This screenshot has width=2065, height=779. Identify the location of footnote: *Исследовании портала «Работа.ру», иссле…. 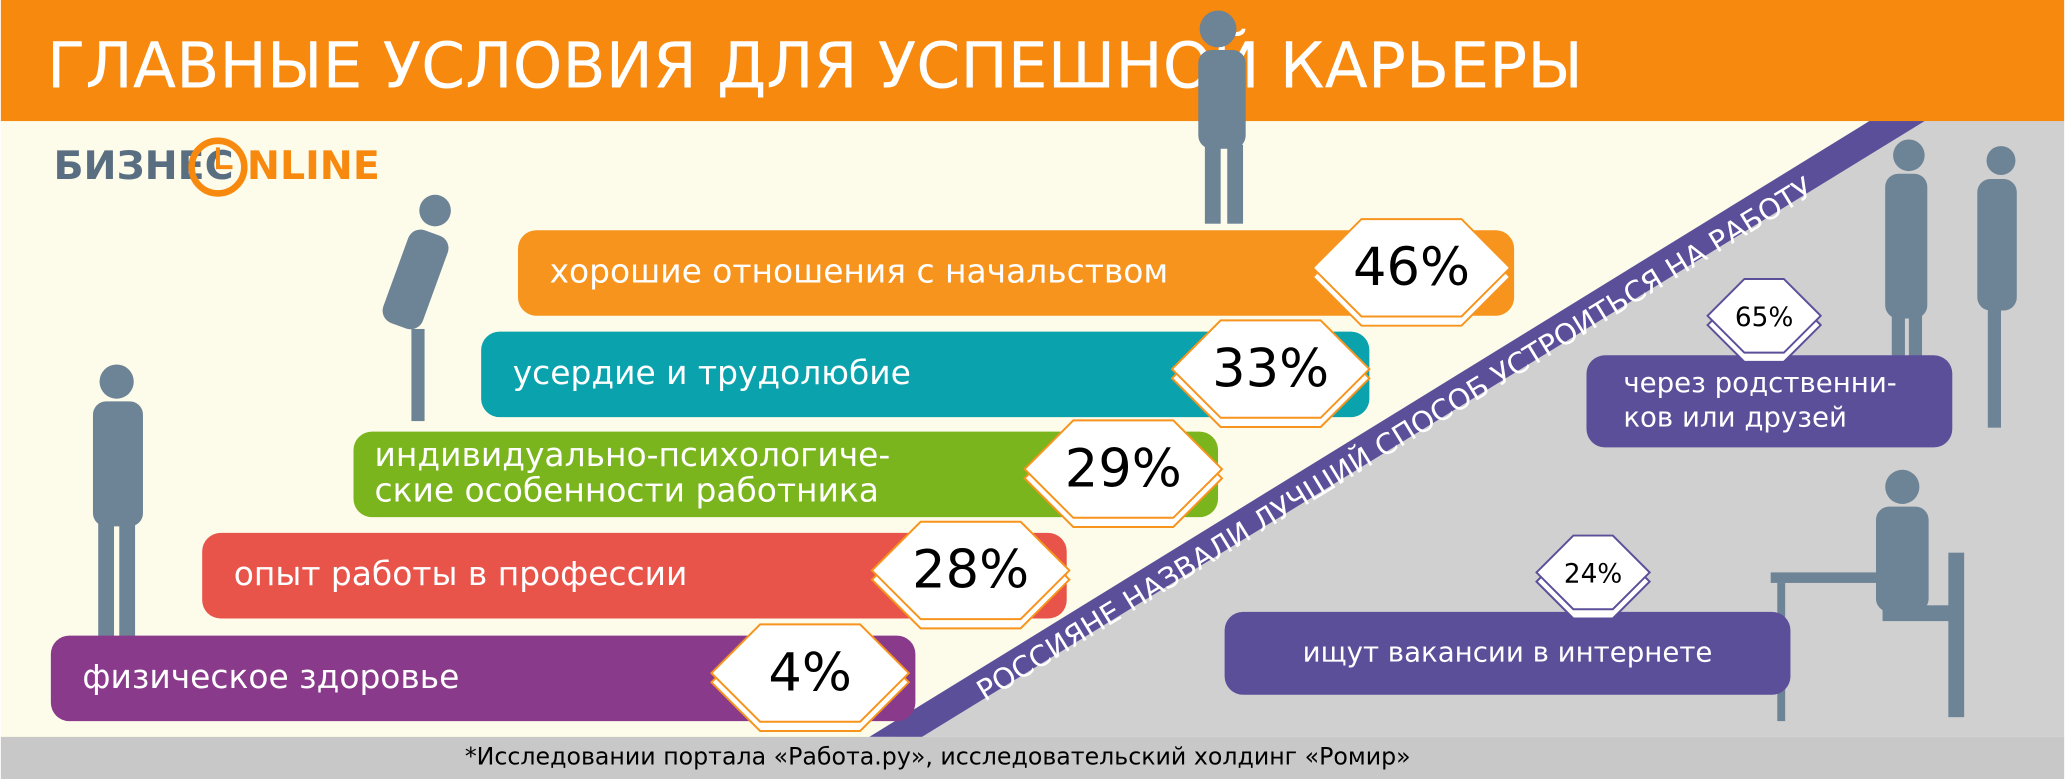
(938, 756).